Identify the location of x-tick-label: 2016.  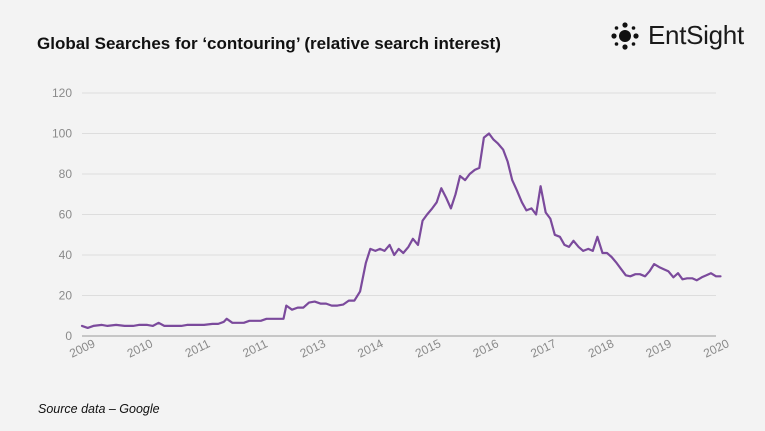
(486, 348).